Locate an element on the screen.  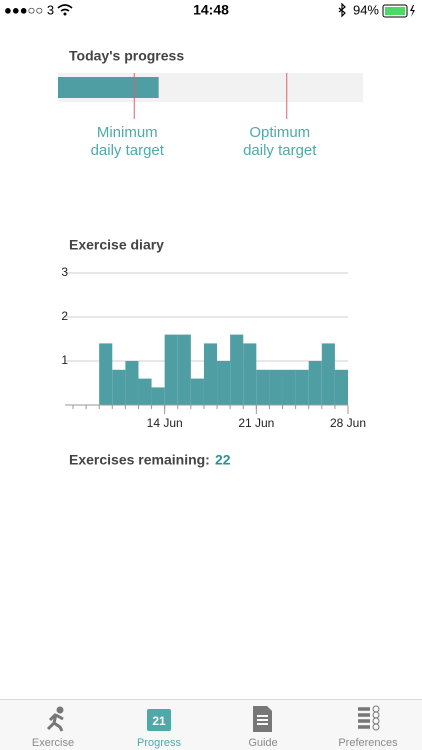
calendar-day: 21 is located at coordinates (159, 721).